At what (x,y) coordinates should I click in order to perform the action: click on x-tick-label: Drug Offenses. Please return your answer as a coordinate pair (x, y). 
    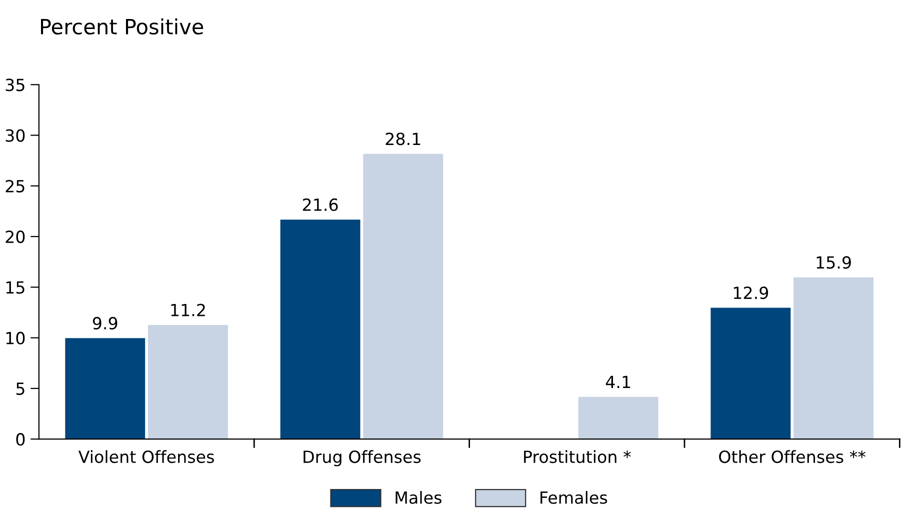
    Looking at the image, I should click on (362, 458).